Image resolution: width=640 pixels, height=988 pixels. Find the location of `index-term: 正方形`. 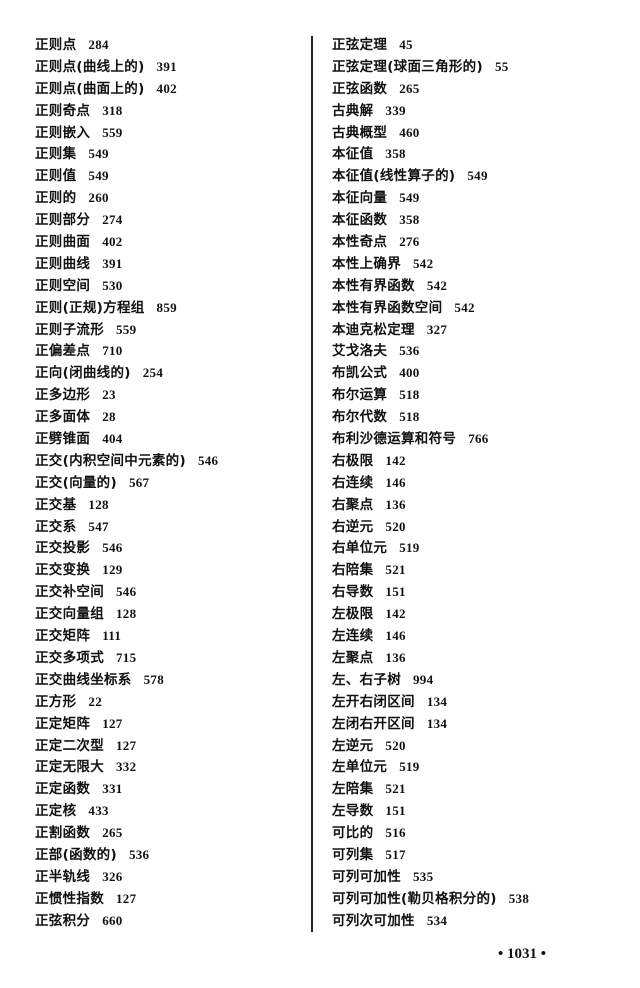

index-term: 正方形 is located at coordinates (56, 701).